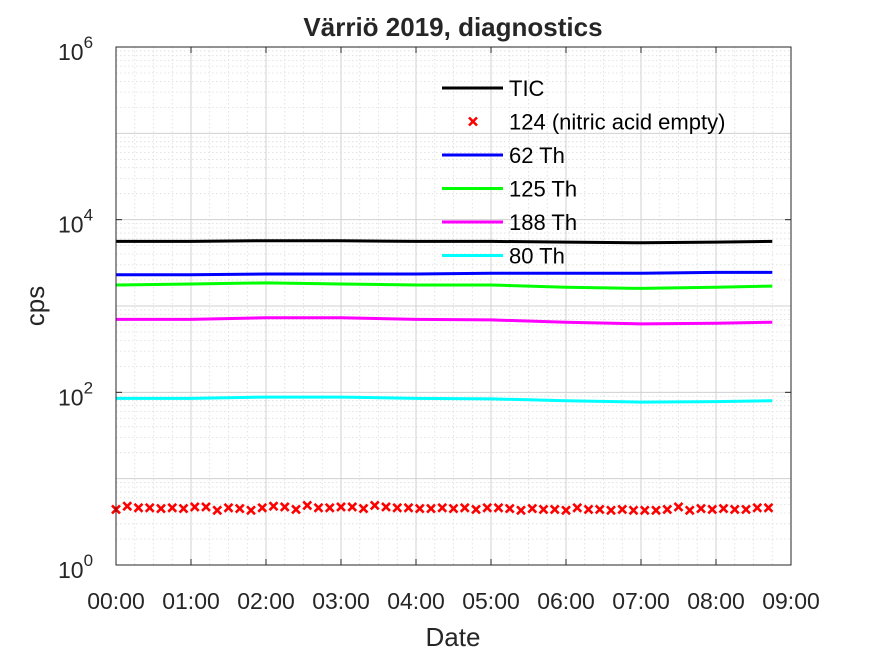  Describe the element at coordinates (75, 49) in the screenshot. I see `y-tick-label: 10⁶` at that location.